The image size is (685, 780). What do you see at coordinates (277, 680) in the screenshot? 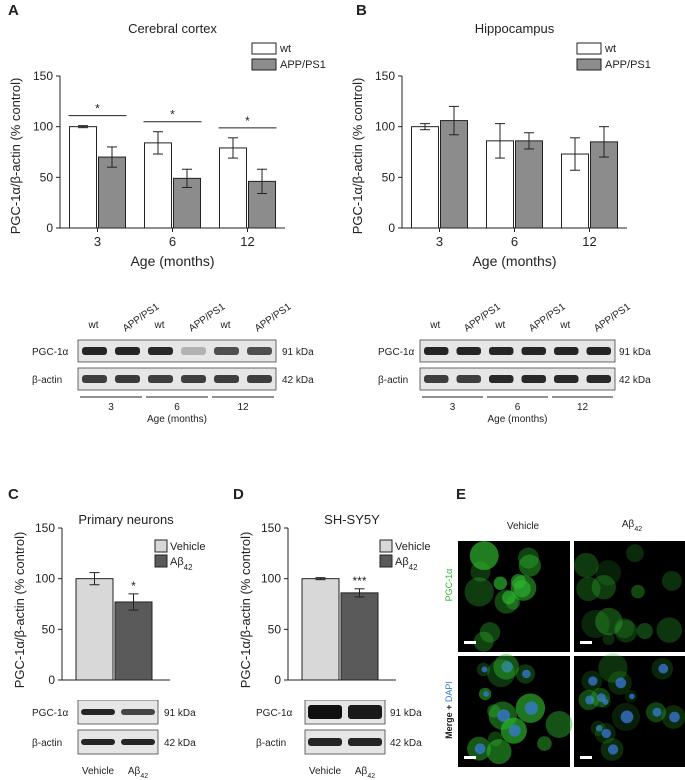
I see `y-tick-label: 0` at bounding box center [277, 680].